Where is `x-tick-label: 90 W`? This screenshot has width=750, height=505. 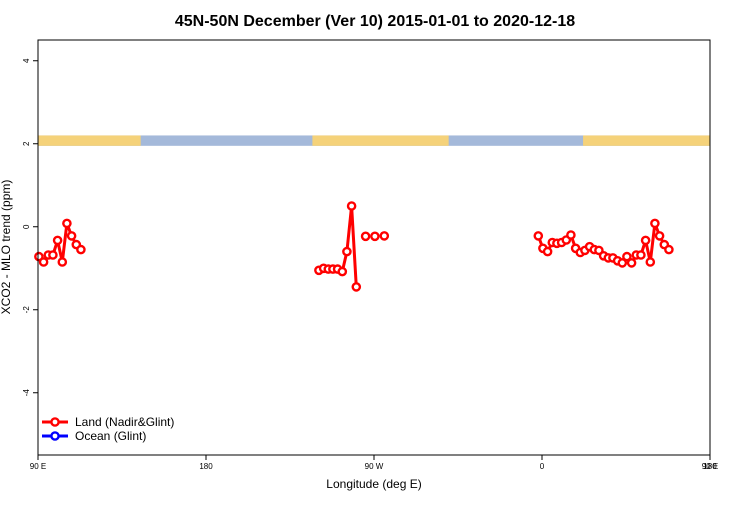 x-tick-label: 90 W is located at coordinates (374, 466).